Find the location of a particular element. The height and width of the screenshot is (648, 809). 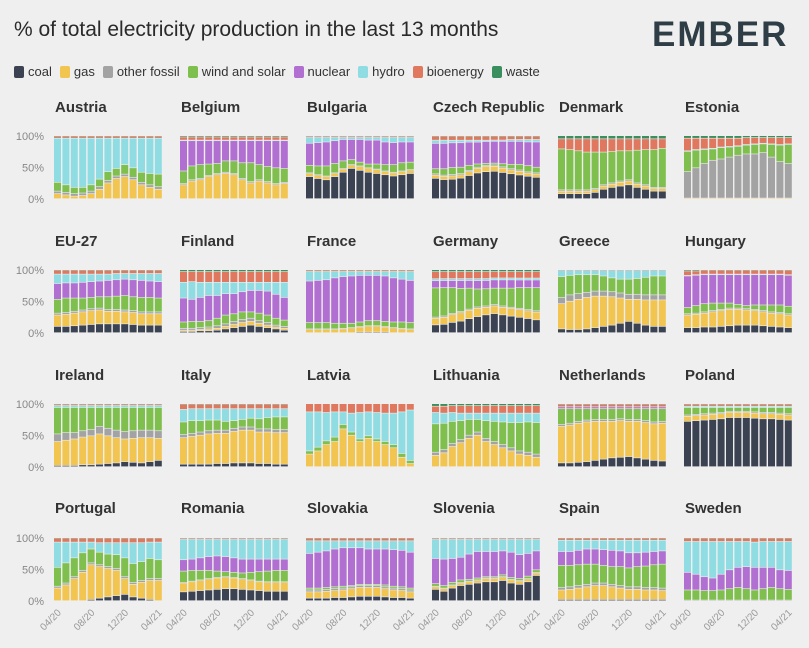

legend-label: waste is located at coordinates (522, 71).